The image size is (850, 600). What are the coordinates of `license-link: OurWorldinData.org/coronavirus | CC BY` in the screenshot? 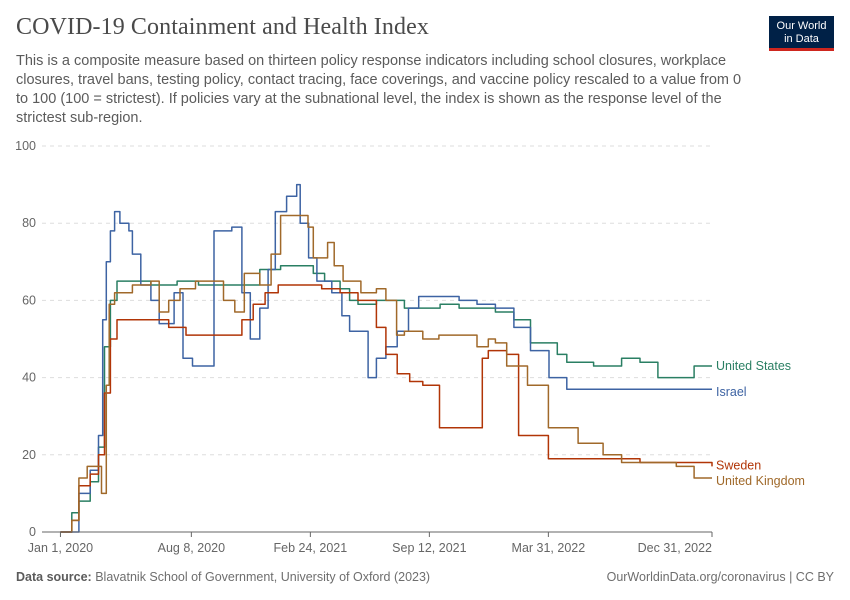 It's located at (720, 577).